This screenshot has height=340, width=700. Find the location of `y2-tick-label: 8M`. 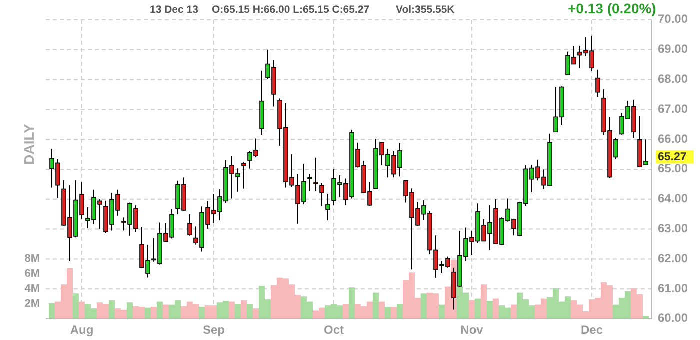

y2-tick-label: 8M is located at coordinates (32, 259).